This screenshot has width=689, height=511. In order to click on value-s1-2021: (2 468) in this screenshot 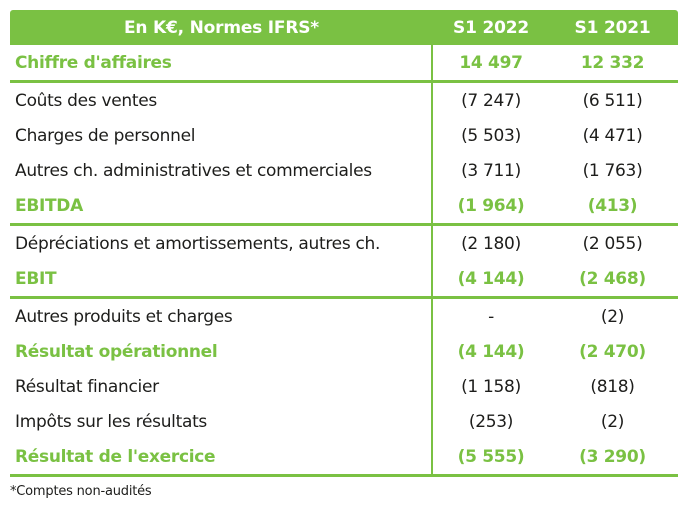, I will do `click(612, 278)`.